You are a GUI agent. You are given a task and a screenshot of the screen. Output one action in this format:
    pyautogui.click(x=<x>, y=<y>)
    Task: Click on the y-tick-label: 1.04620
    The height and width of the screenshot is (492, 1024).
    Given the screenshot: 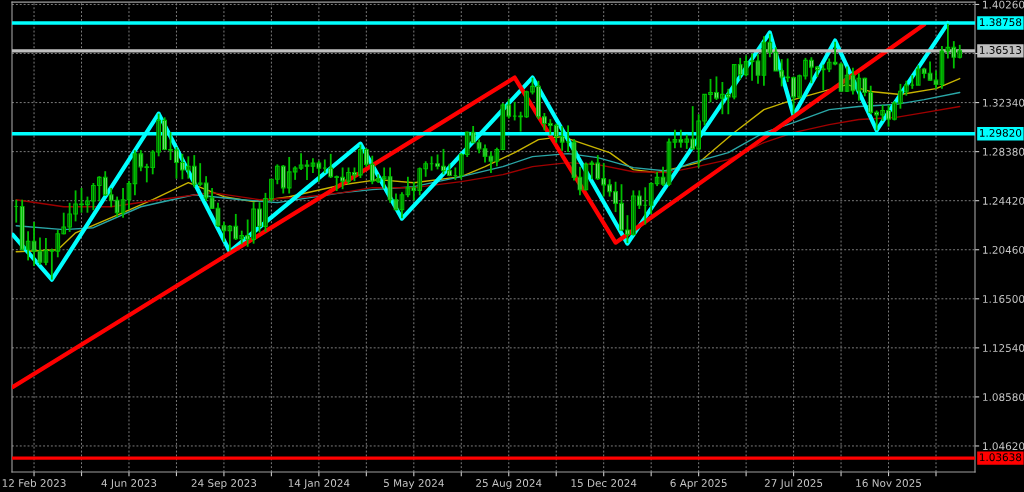 What is the action you would take?
    pyautogui.click(x=1003, y=446)
    